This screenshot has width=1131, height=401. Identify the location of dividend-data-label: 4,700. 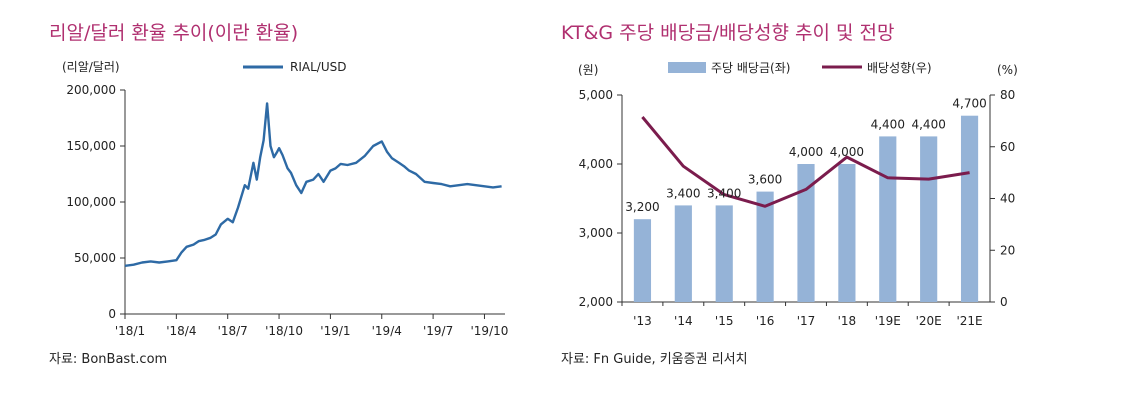
(969, 104).